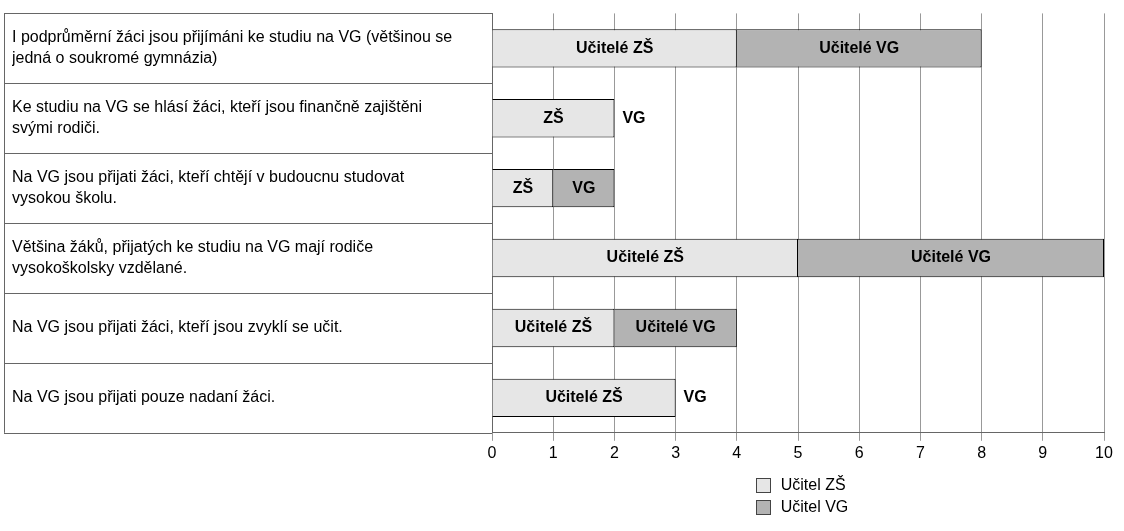 The width and height of the screenshot is (1124, 531). What do you see at coordinates (859, 452) in the screenshot?
I see `x-tick-label: 6` at bounding box center [859, 452].